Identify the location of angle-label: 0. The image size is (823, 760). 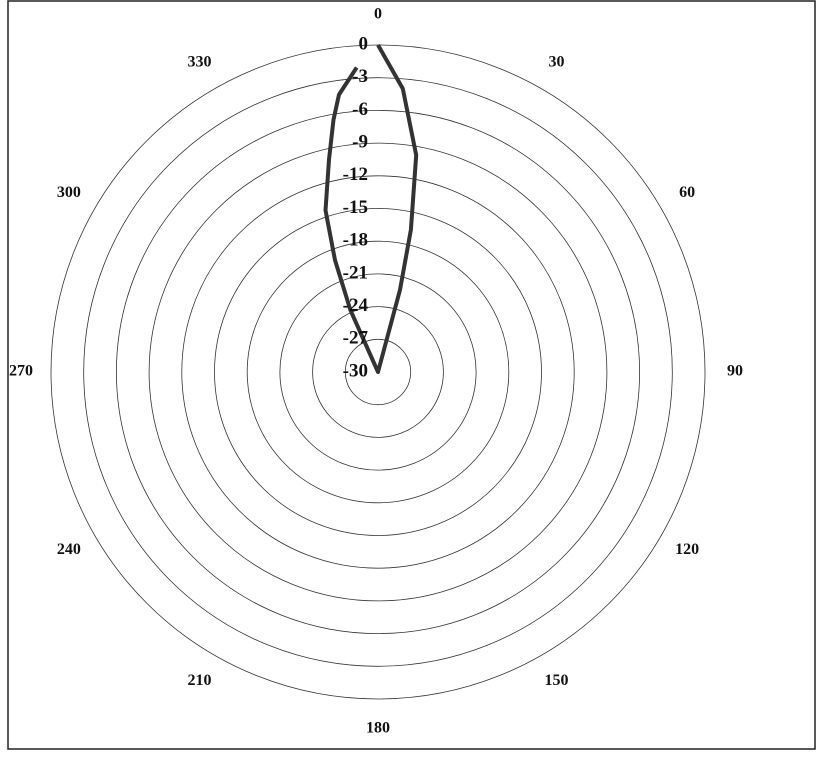
(378, 14).